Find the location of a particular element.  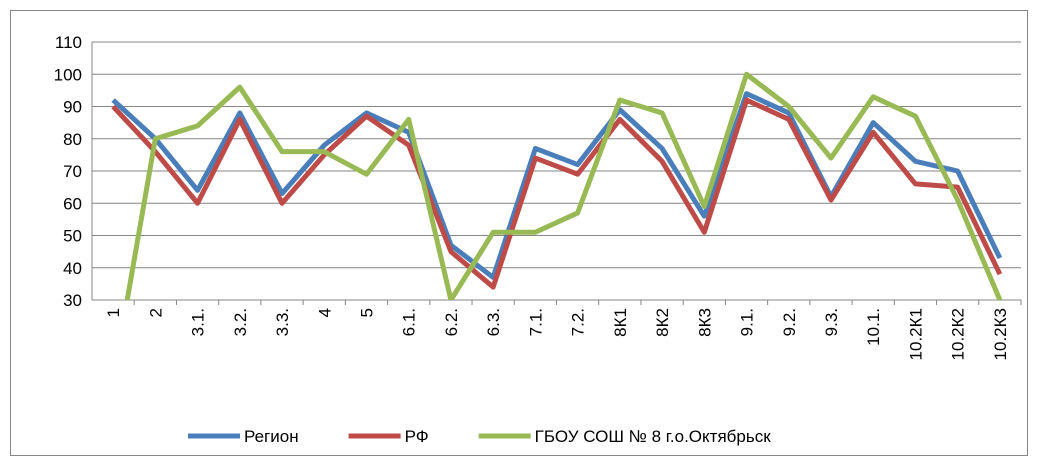

x-tick-label: 2 is located at coordinates (155, 312).